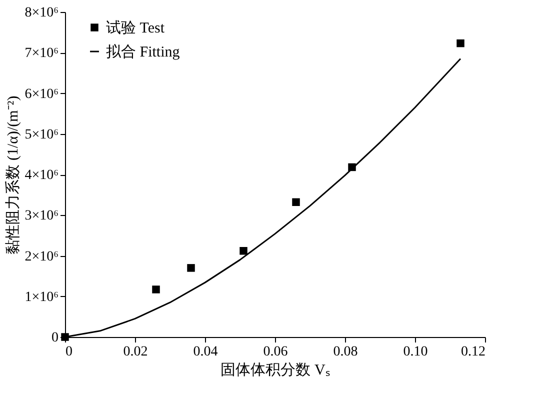 Image resolution: width=540 pixels, height=413 pixels. Describe the element at coordinates (55, 338) in the screenshot. I see `y-tick-label: 0` at that location.